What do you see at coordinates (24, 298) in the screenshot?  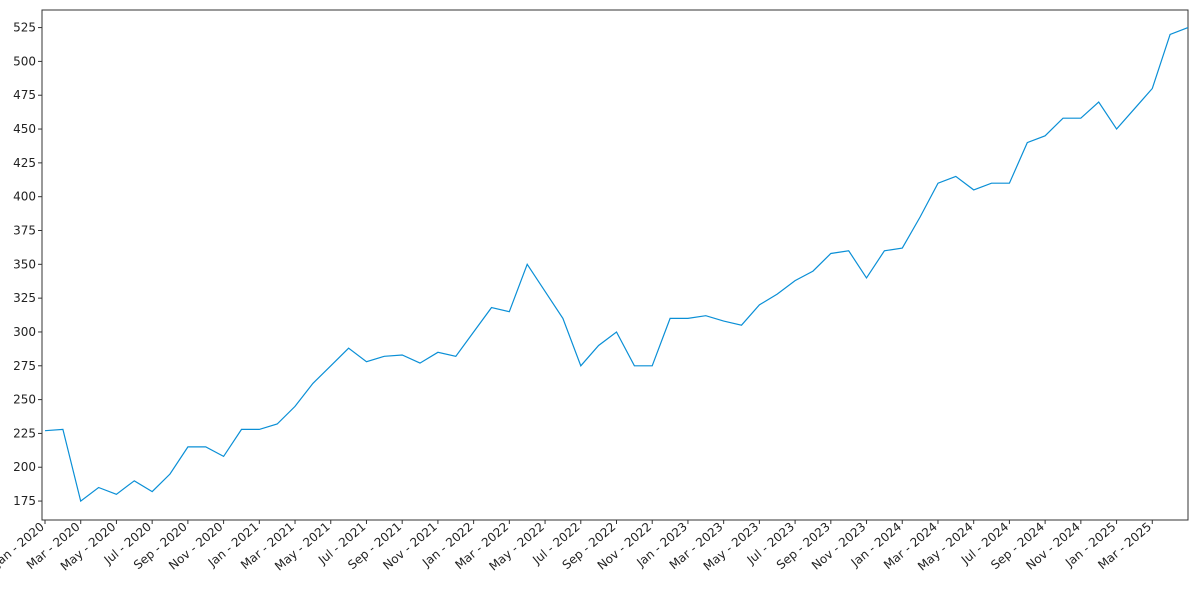 I see `y-tick-label: 325` at bounding box center [24, 298].